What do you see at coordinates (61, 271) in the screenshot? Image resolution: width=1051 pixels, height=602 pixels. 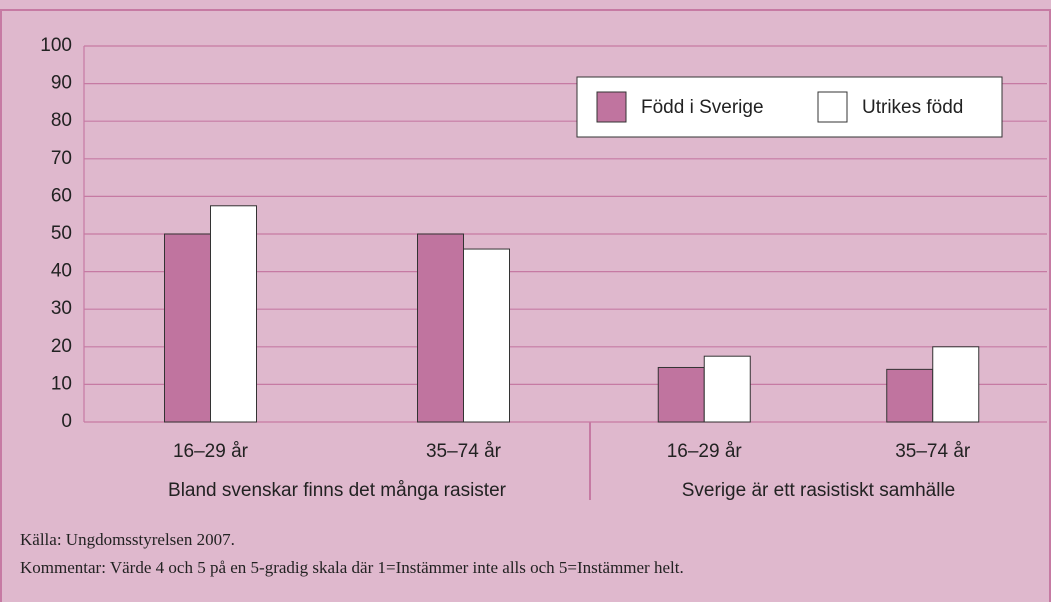 I see `y-tick-label: 40` at bounding box center [61, 271].